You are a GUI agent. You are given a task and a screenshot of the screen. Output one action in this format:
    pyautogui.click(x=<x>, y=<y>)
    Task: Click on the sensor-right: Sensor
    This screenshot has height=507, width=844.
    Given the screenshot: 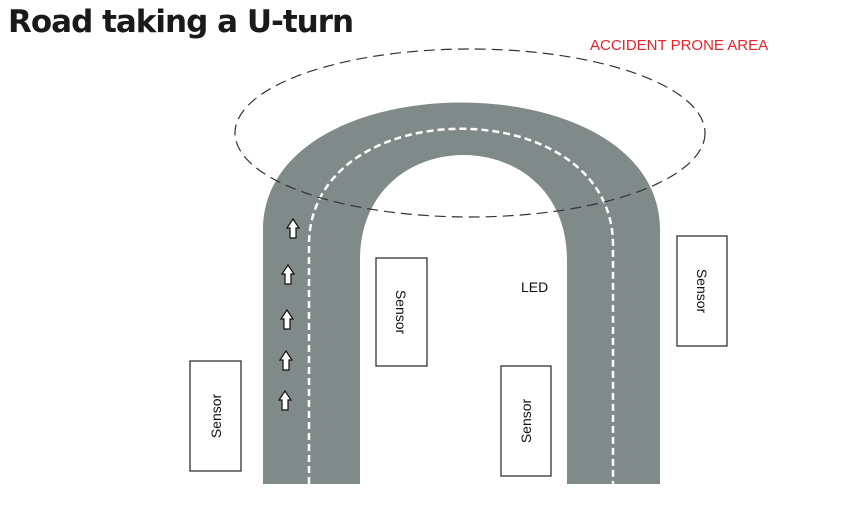 What is the action you would take?
    pyautogui.click(x=702, y=291)
    